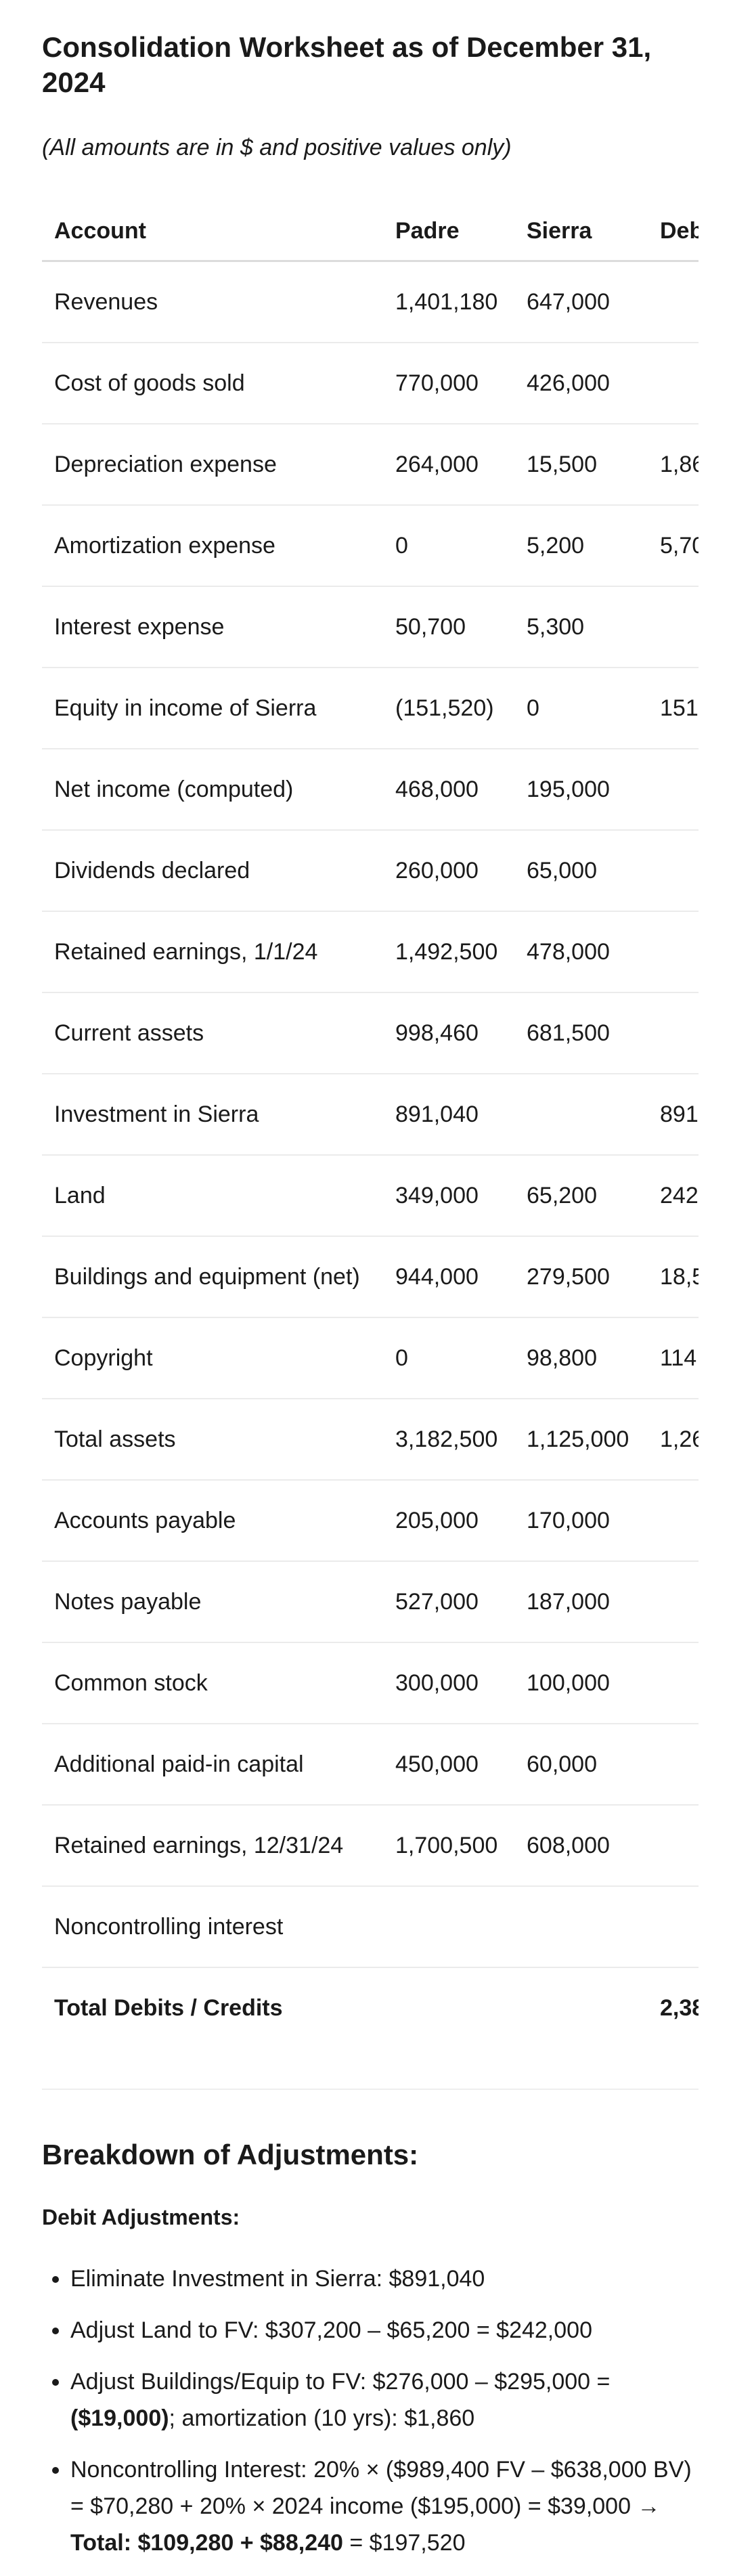 Image resolution: width=731 pixels, height=2576 pixels. I want to click on account-cell: Interest expense, so click(212, 627).